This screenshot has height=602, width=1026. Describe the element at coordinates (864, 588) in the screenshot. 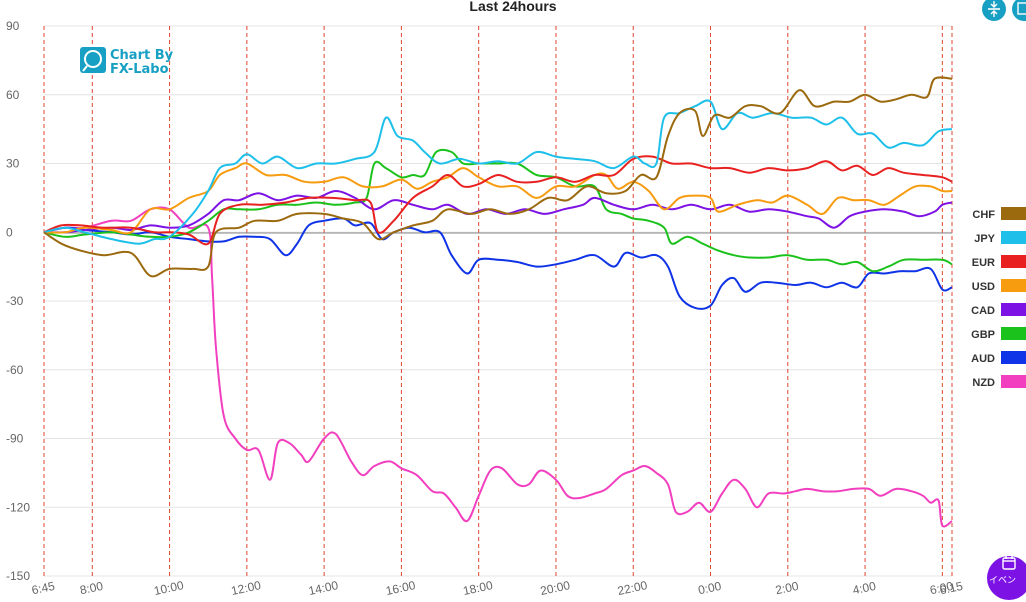

I see `x-tick-label: 4:00` at that location.